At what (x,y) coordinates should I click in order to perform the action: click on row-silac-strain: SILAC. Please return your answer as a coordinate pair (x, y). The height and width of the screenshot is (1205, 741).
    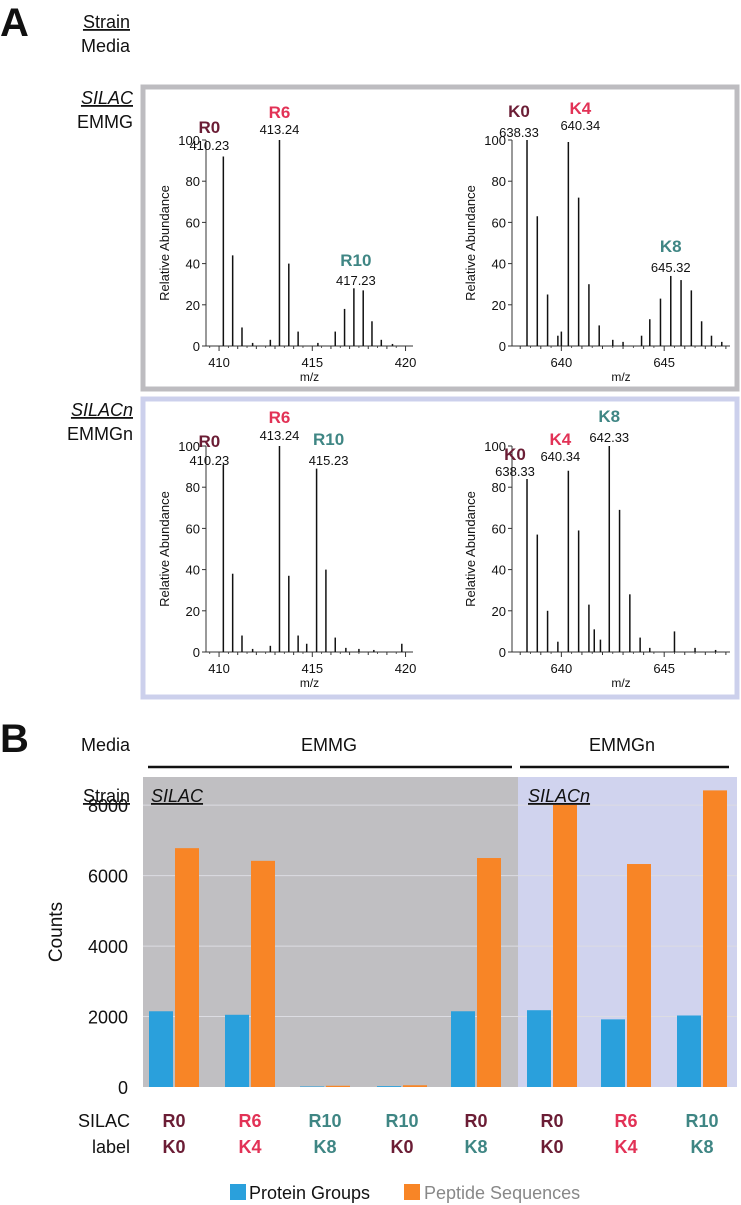
    Looking at the image, I should click on (107, 98).